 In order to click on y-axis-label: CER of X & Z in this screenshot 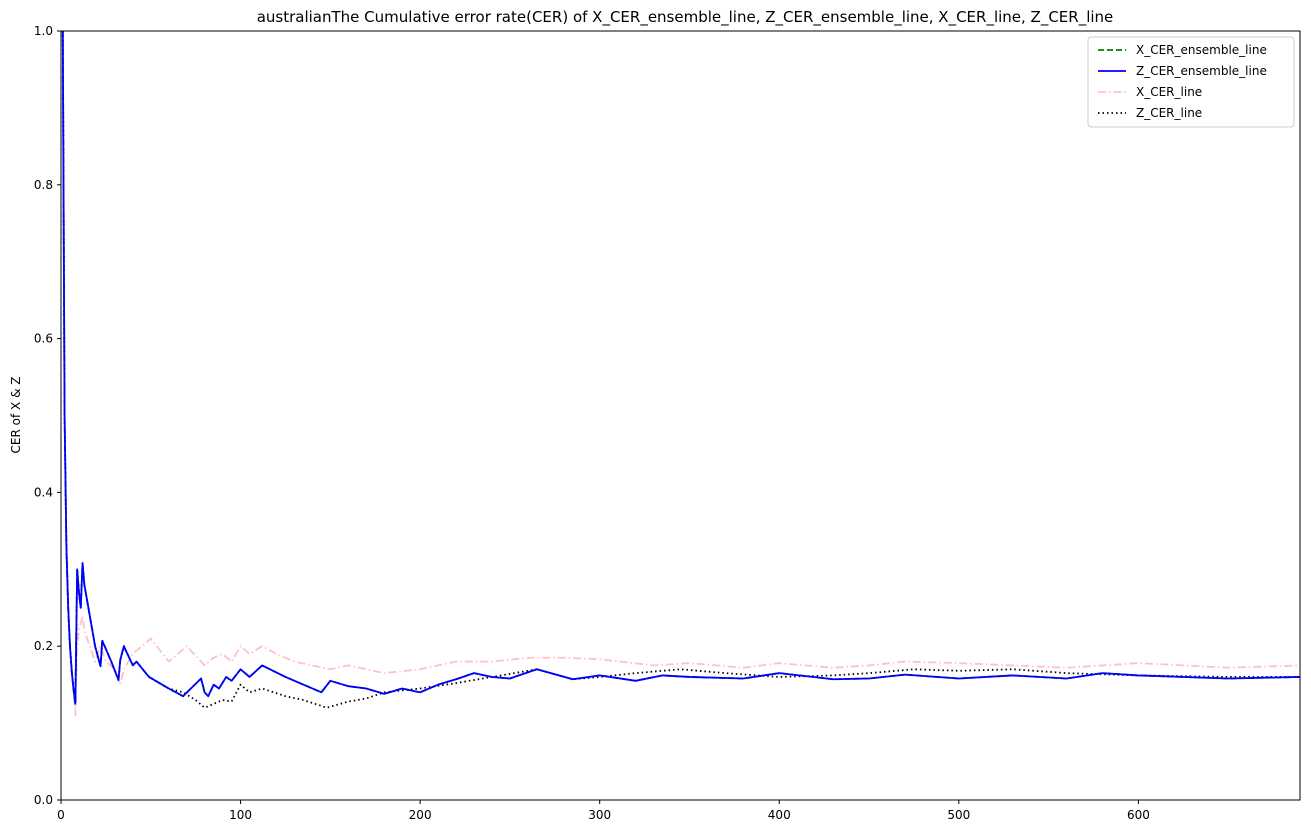, I will do `click(16, 415)`.